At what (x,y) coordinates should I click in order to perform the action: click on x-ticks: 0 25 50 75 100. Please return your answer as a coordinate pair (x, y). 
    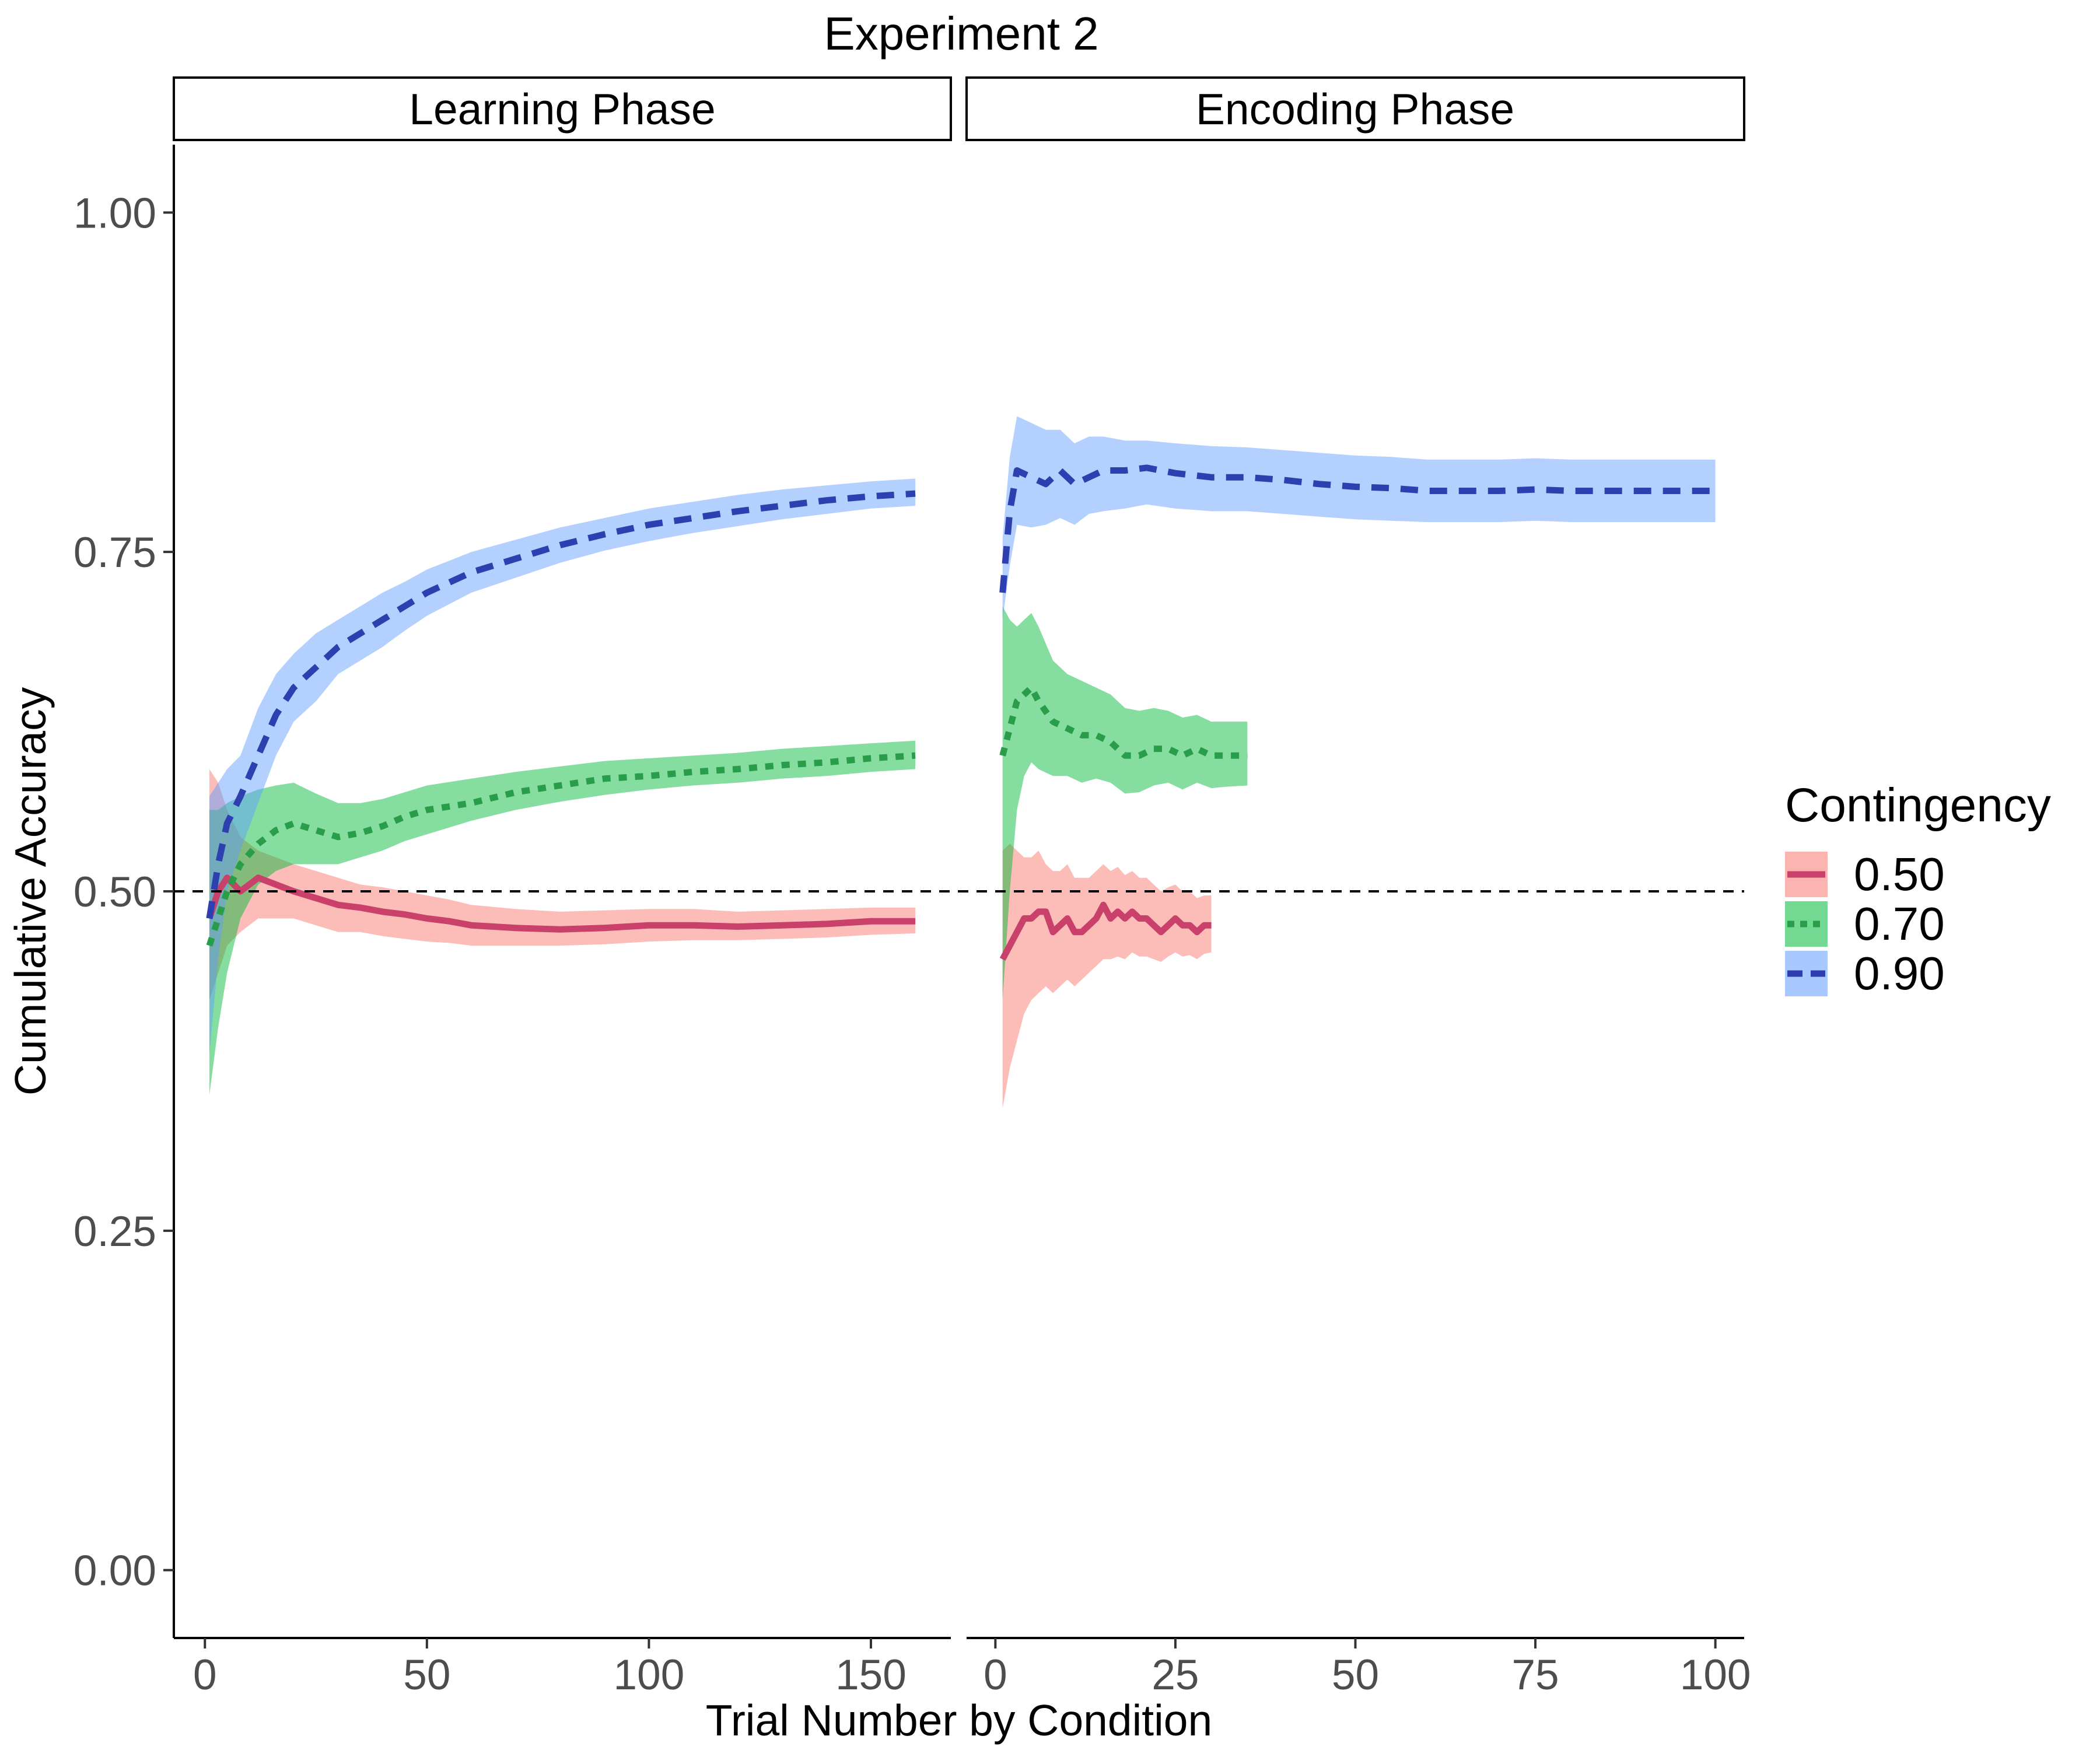
    Looking at the image, I should click on (1367, 1668).